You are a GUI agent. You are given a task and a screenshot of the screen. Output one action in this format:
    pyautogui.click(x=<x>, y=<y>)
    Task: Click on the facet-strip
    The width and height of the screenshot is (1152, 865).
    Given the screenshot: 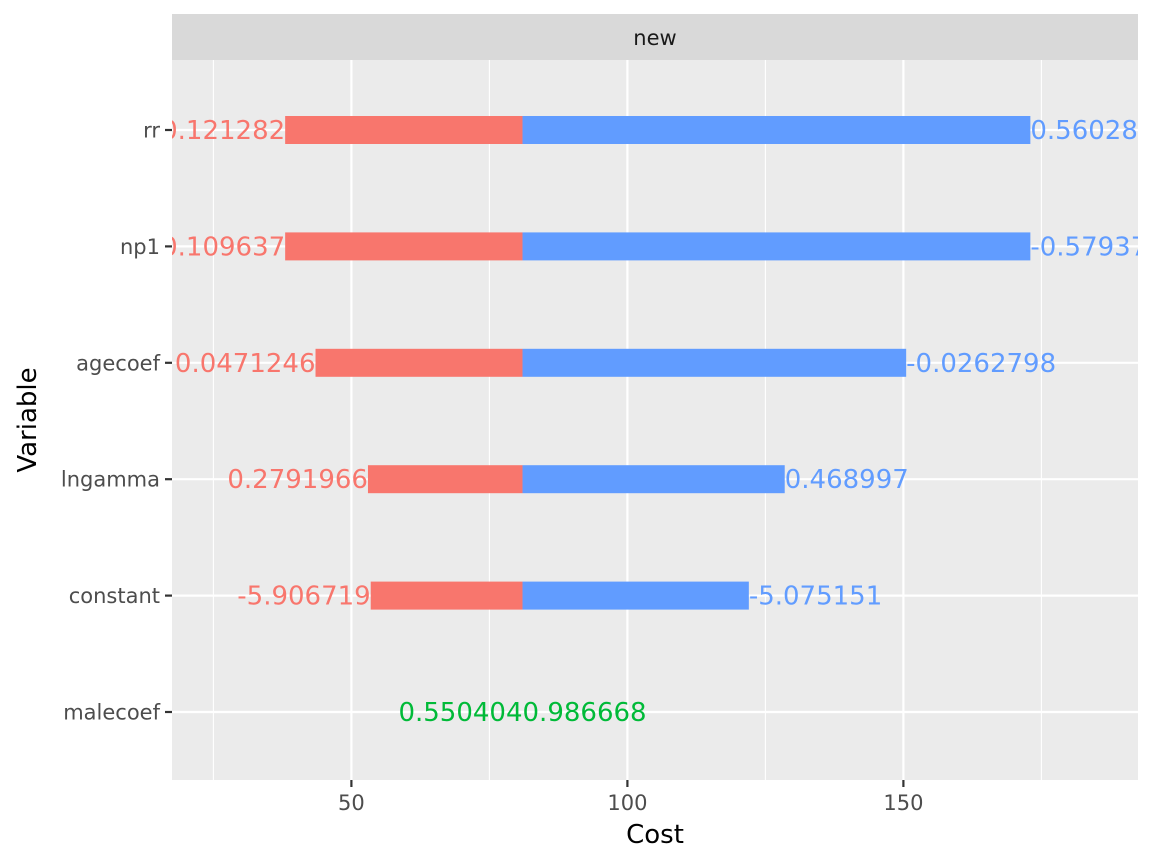 What is the action you would take?
    pyautogui.click(x=655, y=37)
    